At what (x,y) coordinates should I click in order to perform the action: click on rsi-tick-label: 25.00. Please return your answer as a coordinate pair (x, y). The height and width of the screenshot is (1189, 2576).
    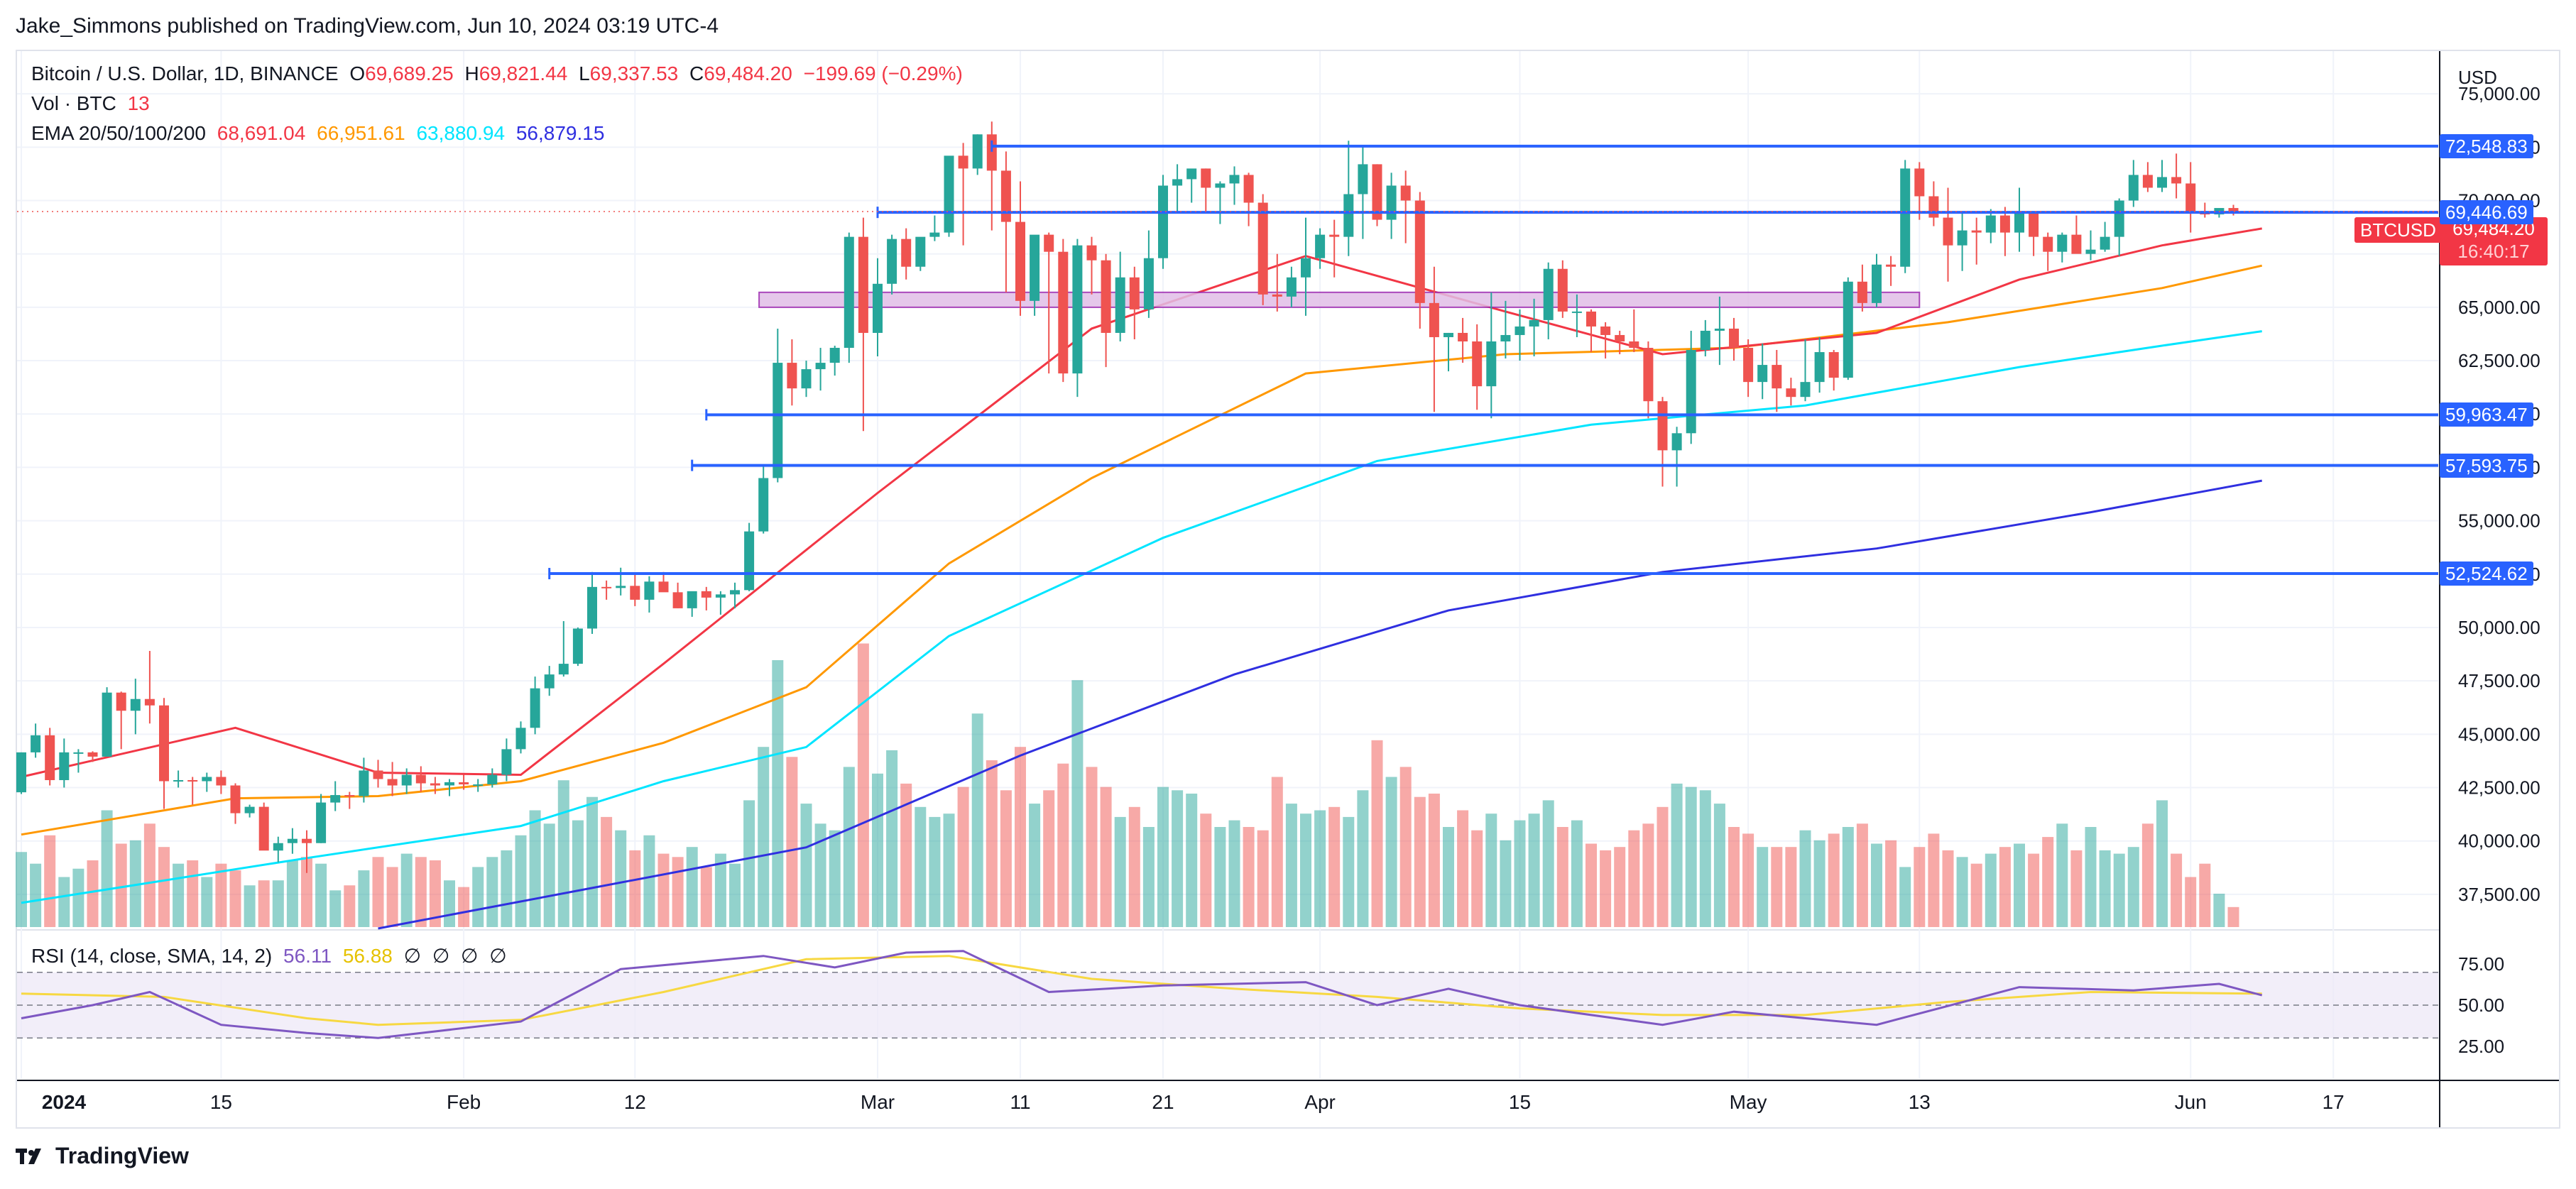
    Looking at the image, I should click on (2481, 1046).